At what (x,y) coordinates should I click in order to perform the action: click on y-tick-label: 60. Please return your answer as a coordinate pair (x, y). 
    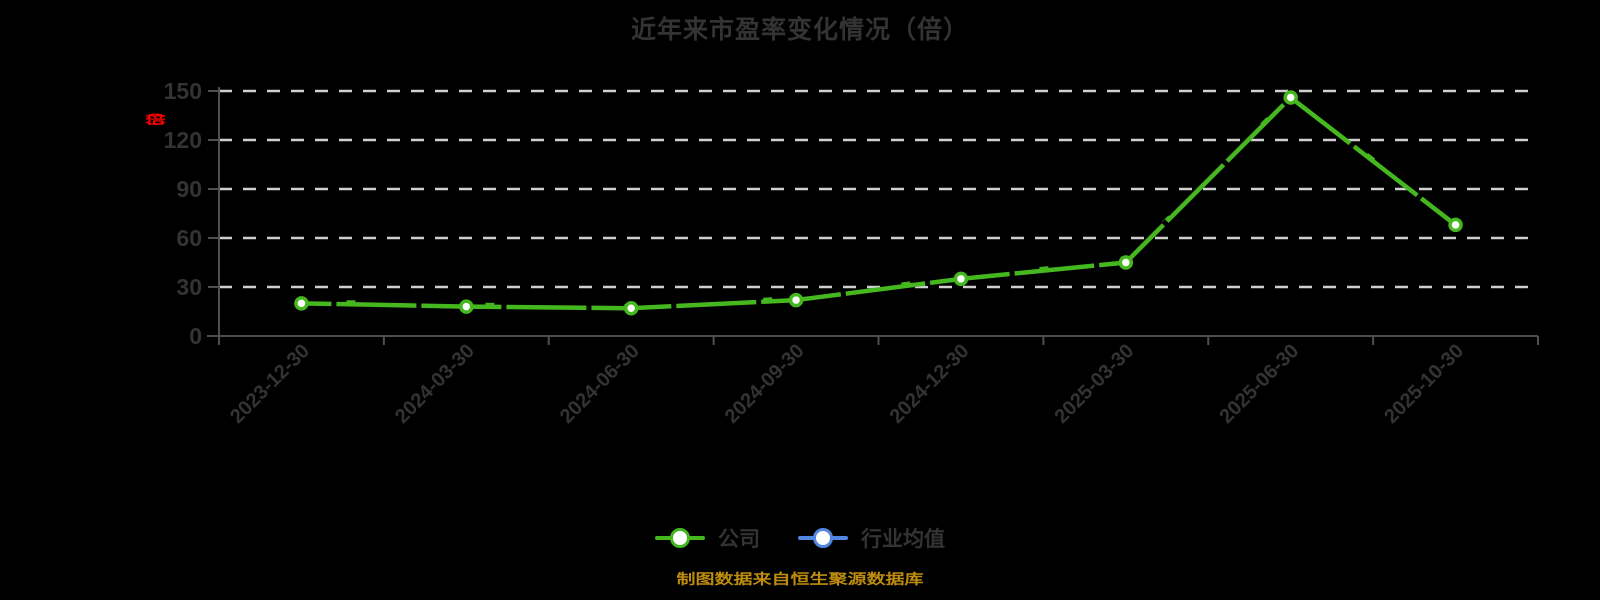
    Looking at the image, I should click on (189, 238).